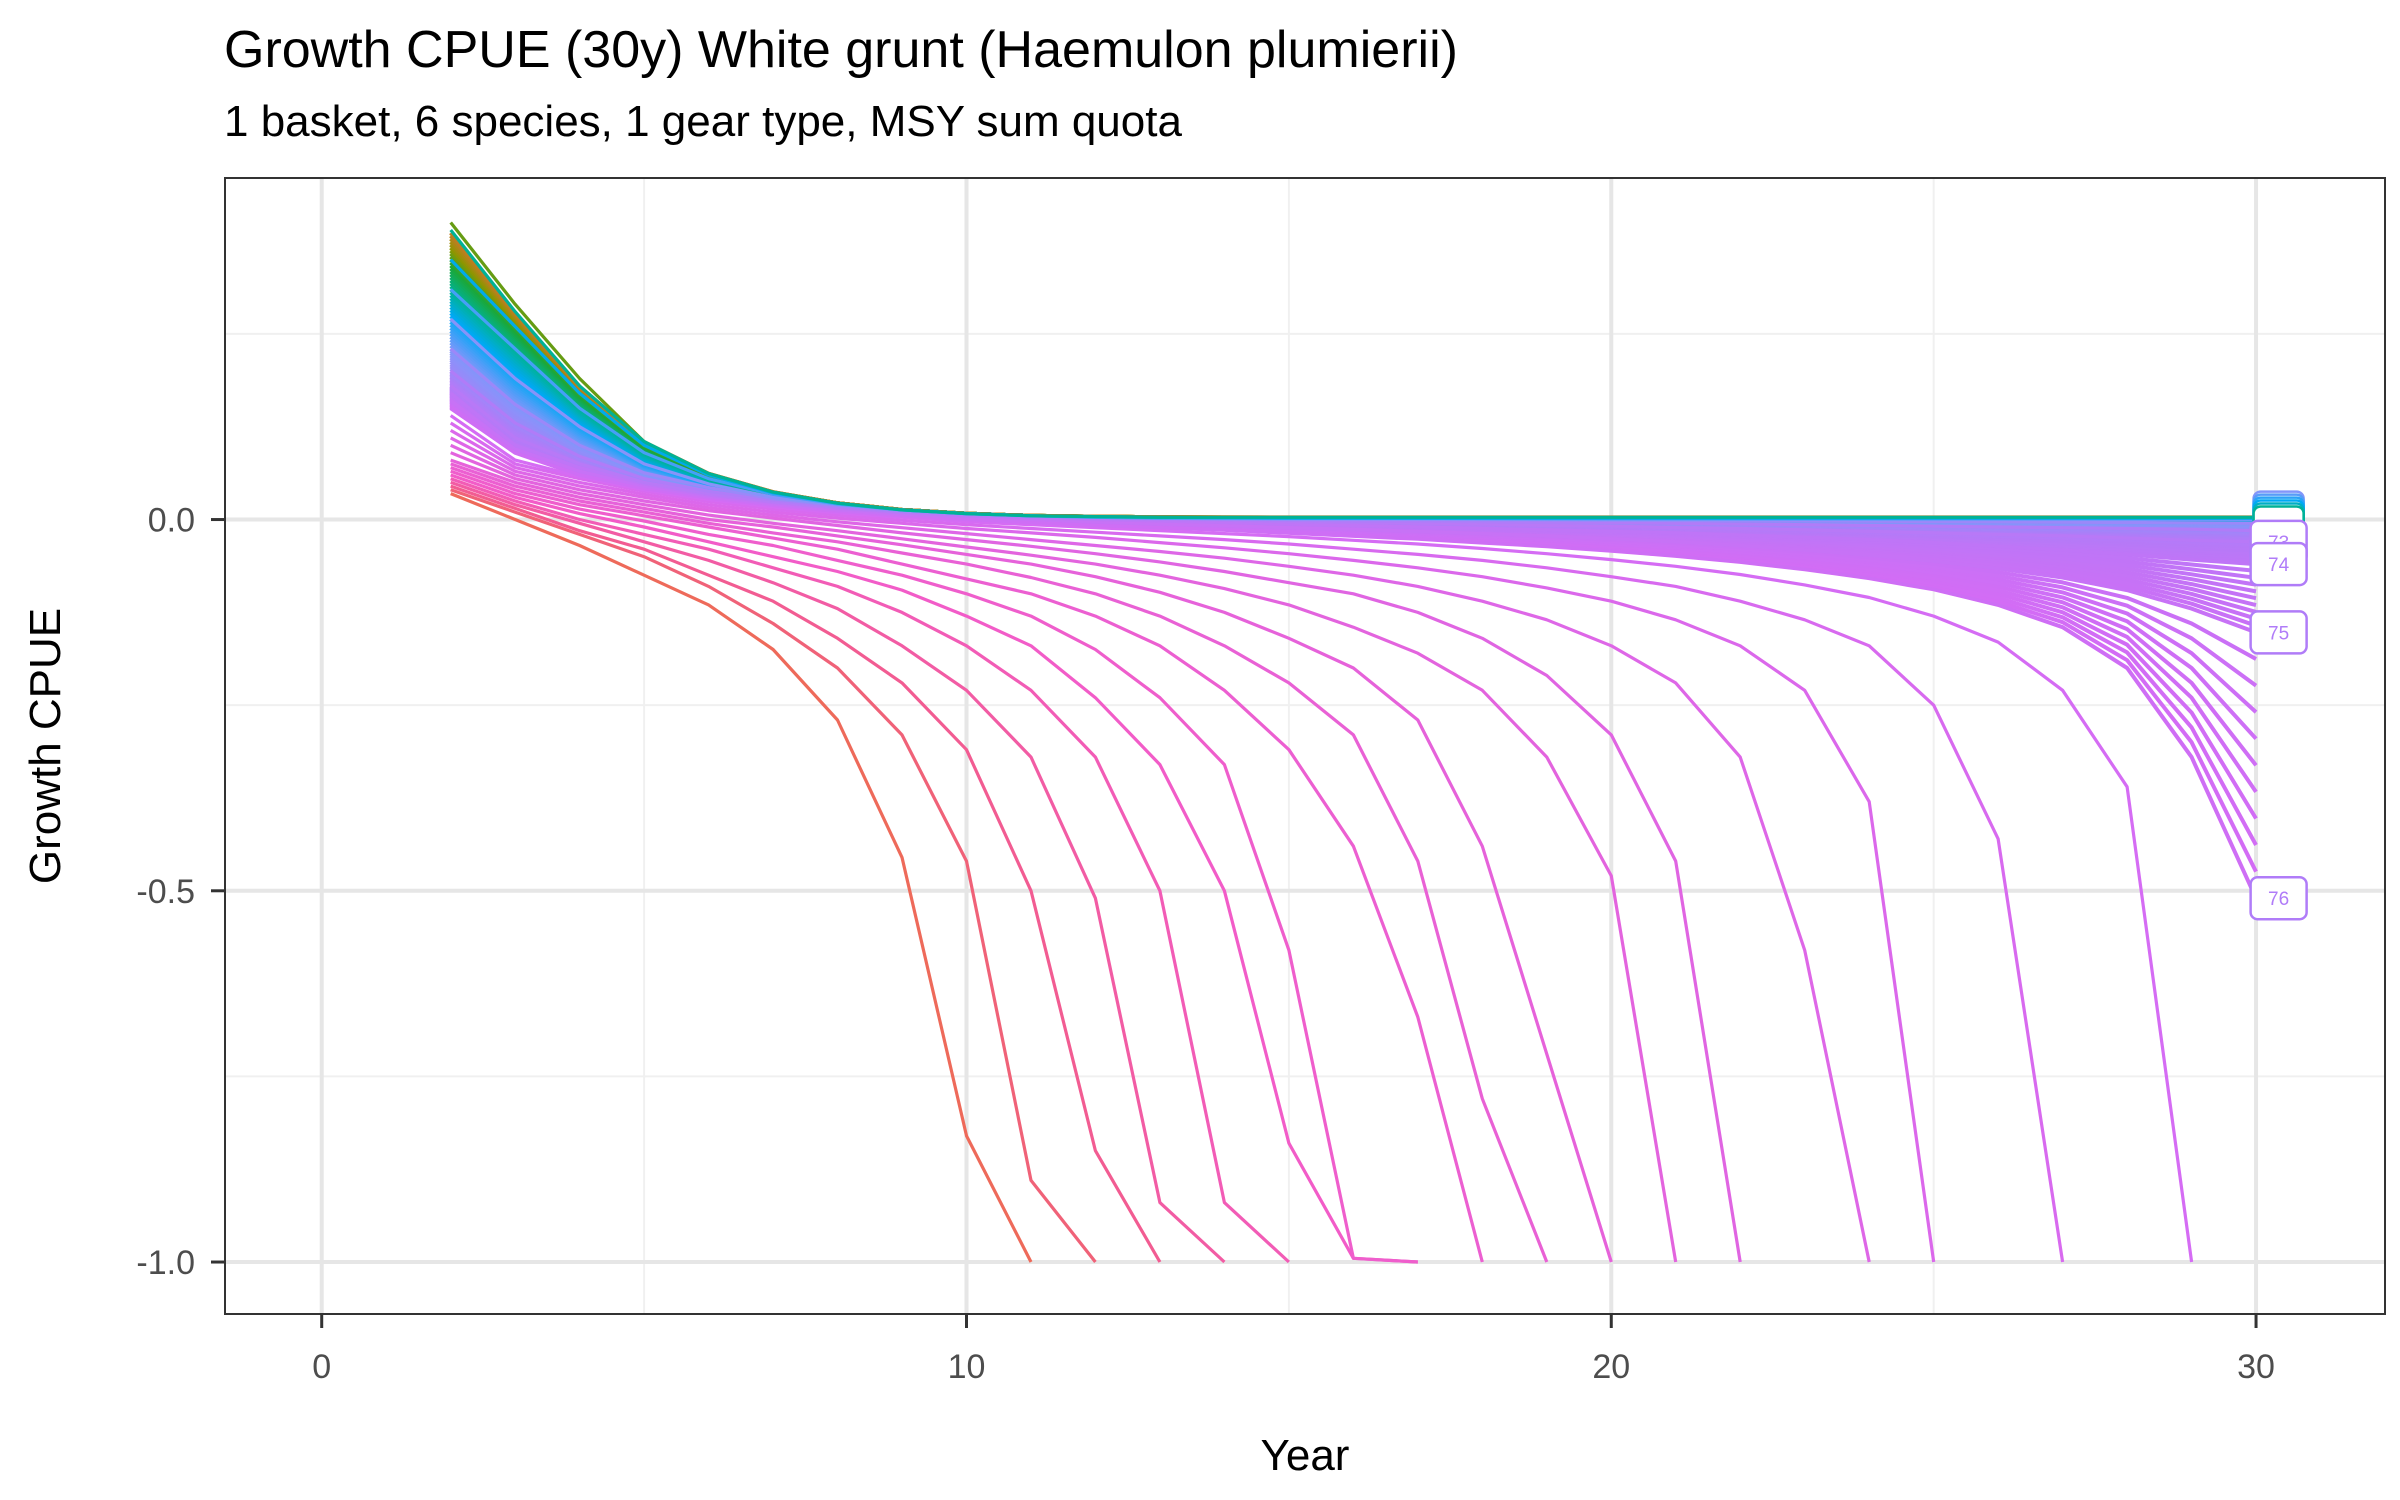 The image size is (2400, 1500). Describe the element at coordinates (1611, 1367) in the screenshot. I see `x-tick-label: 20` at that location.